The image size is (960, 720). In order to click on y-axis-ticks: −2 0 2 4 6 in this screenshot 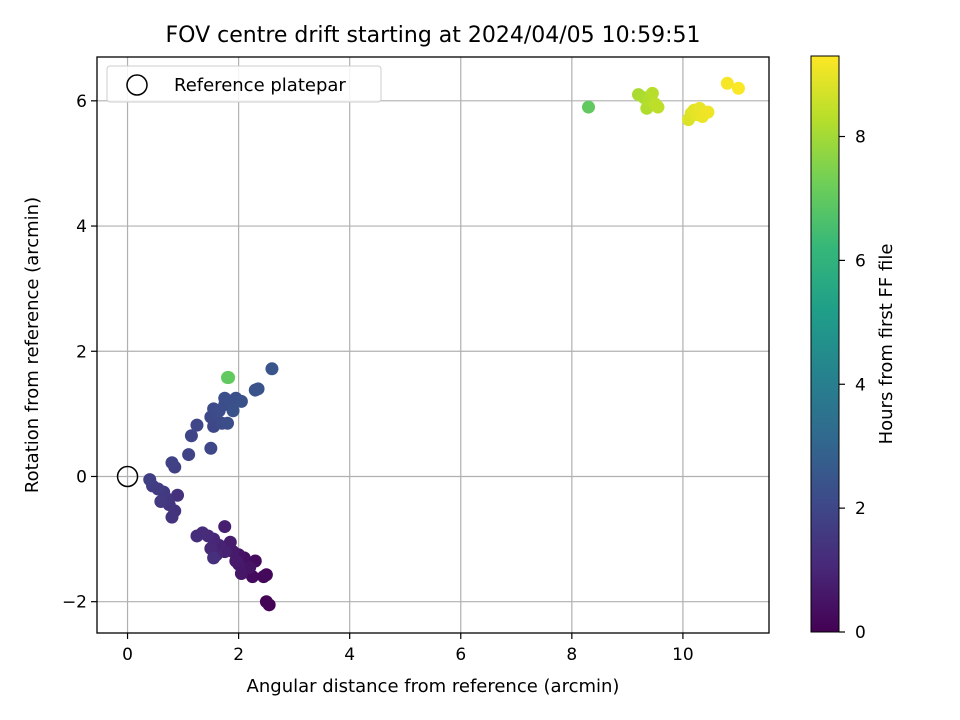, I will do `click(79, 352)`.